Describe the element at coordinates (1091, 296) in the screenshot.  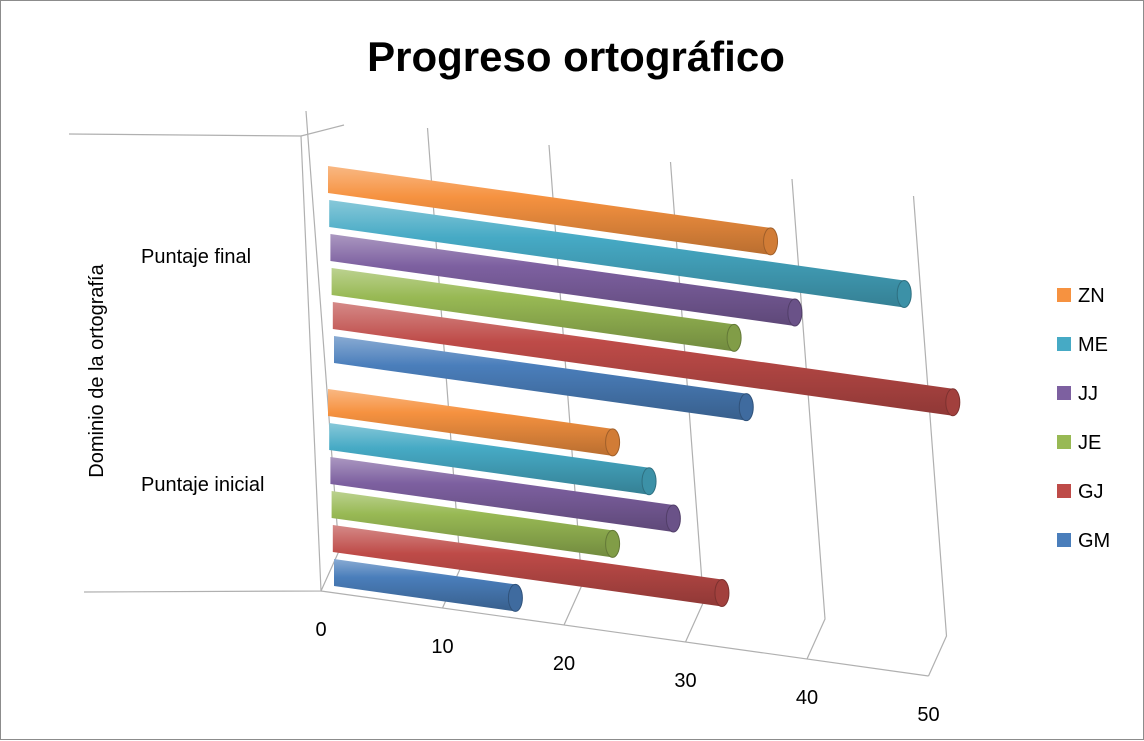
I see `legend-label: ZN` at that location.